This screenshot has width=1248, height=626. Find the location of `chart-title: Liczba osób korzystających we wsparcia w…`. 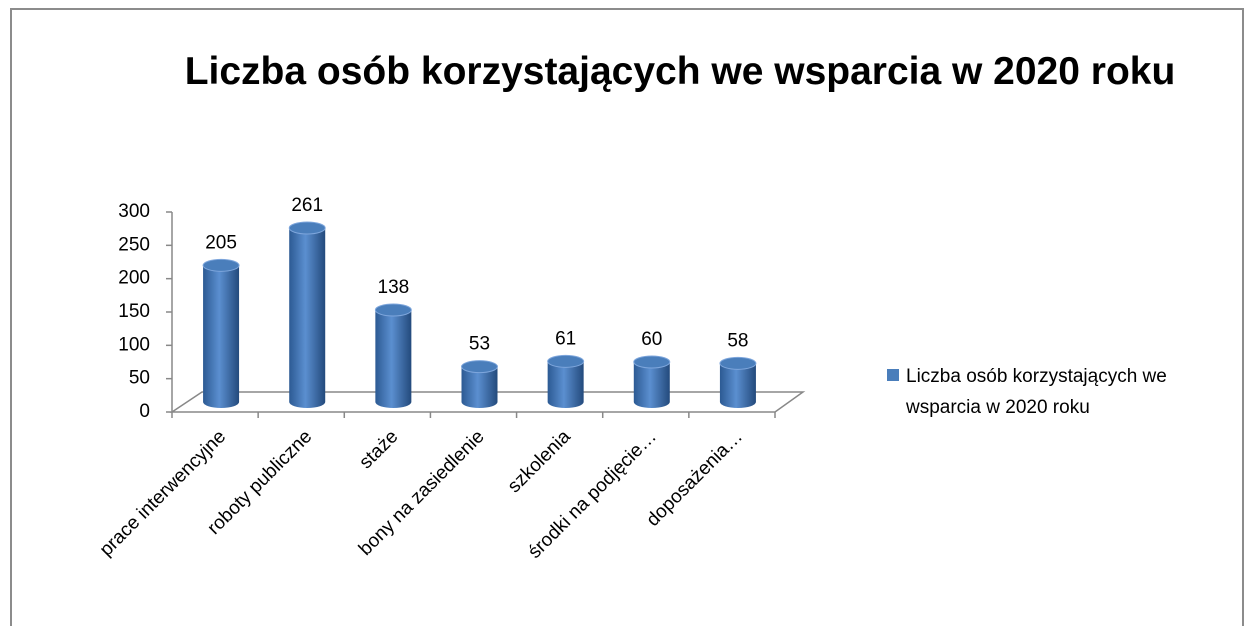

chart-title: Liczba osób korzystających we wsparcia w… is located at coordinates (680, 71).